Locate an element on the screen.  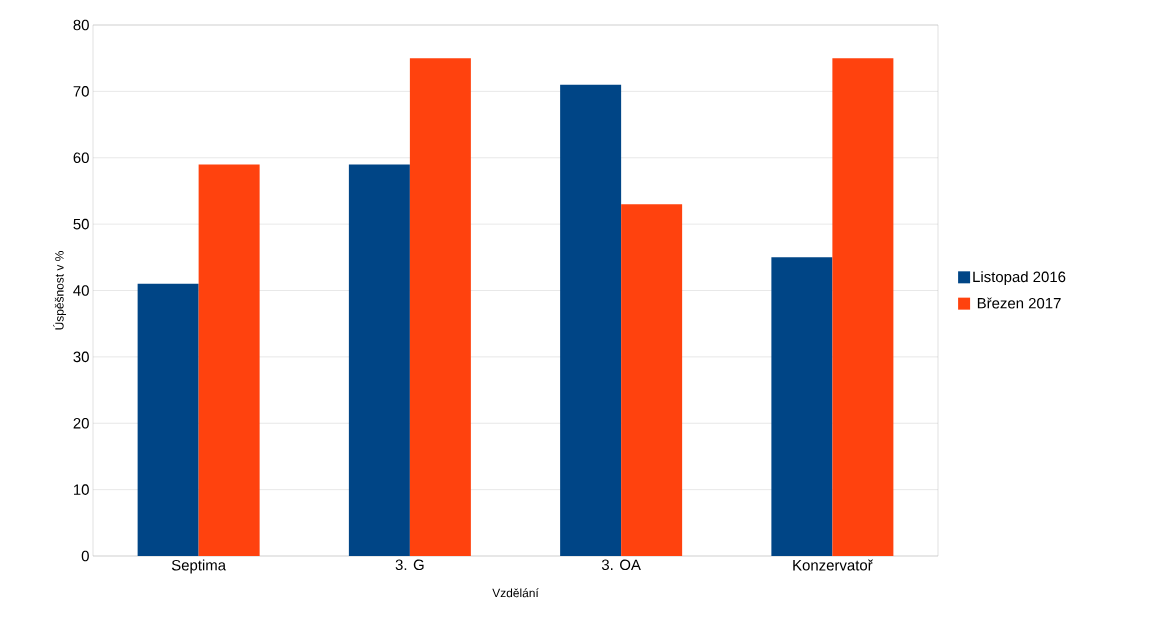
y-tick-label: 20 is located at coordinates (81, 423).